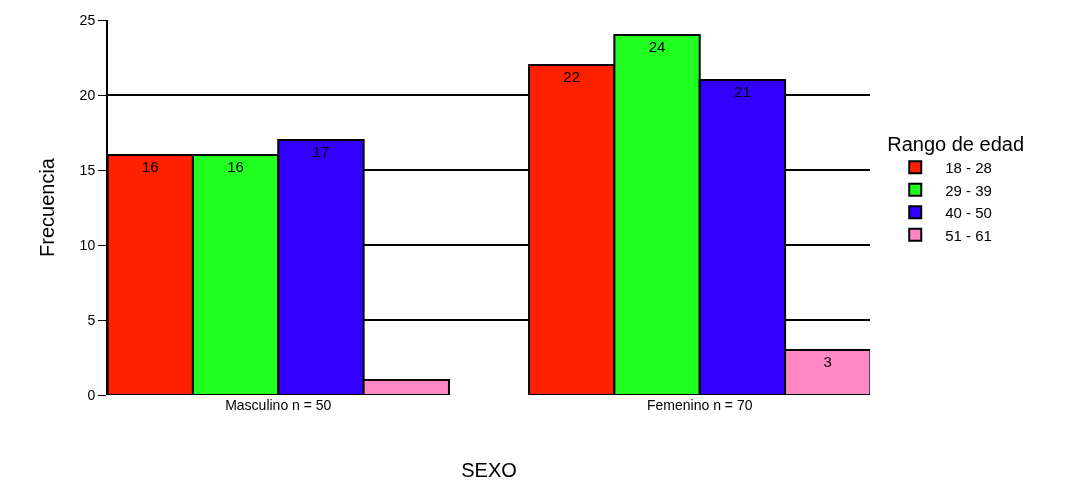  I want to click on data-label: 24, so click(657, 46).